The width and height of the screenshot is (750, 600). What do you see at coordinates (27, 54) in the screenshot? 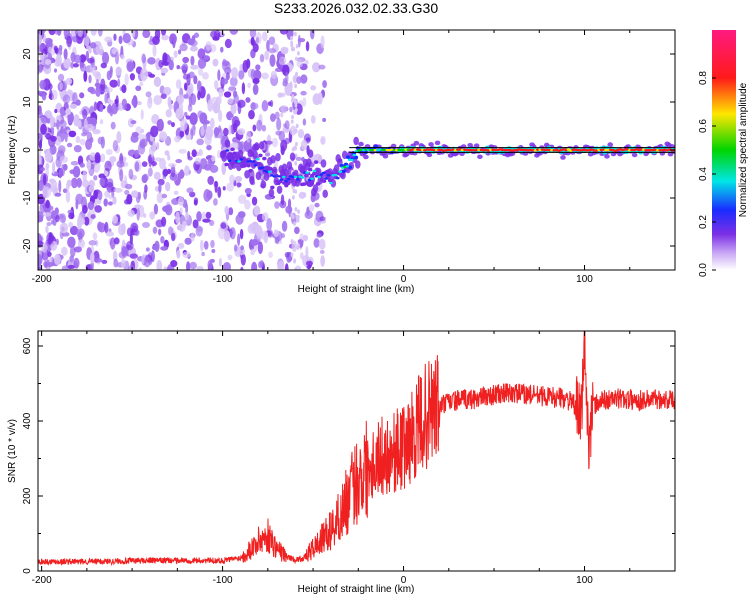
I see `y-tick-label: 20` at bounding box center [27, 54].